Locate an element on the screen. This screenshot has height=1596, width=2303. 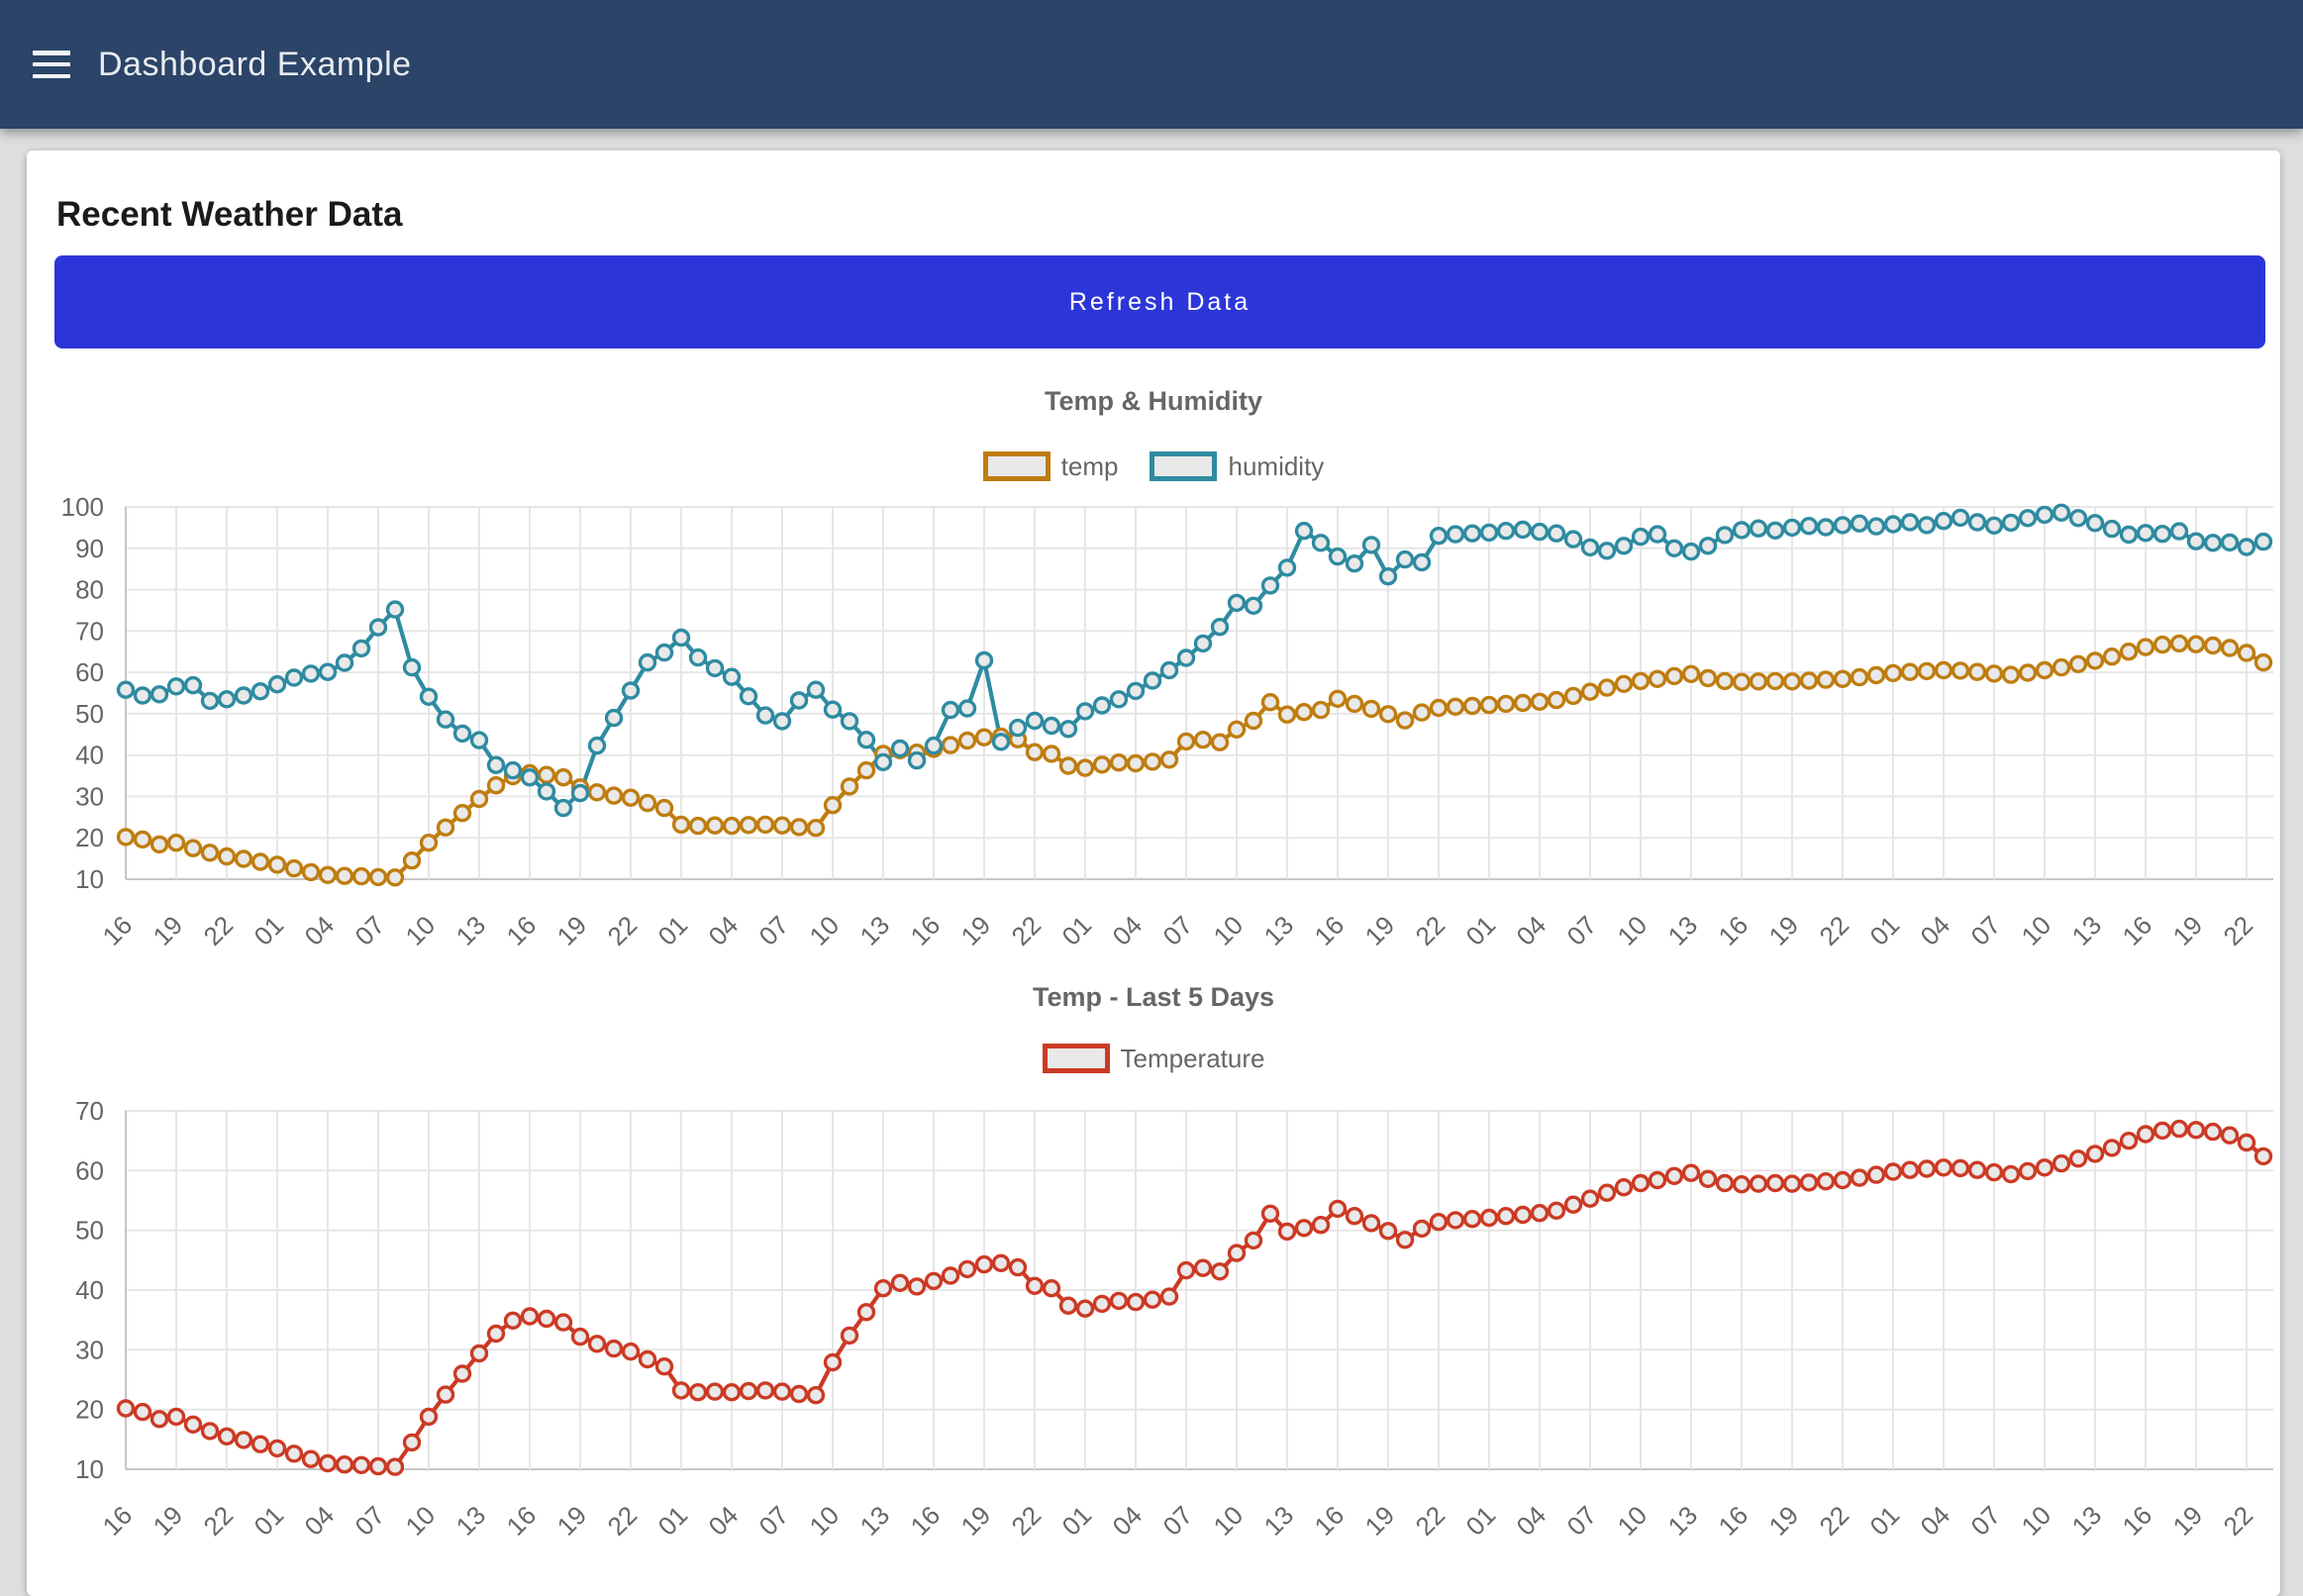
chart-legend-temp-humidity: temp humidity is located at coordinates (1153, 466).